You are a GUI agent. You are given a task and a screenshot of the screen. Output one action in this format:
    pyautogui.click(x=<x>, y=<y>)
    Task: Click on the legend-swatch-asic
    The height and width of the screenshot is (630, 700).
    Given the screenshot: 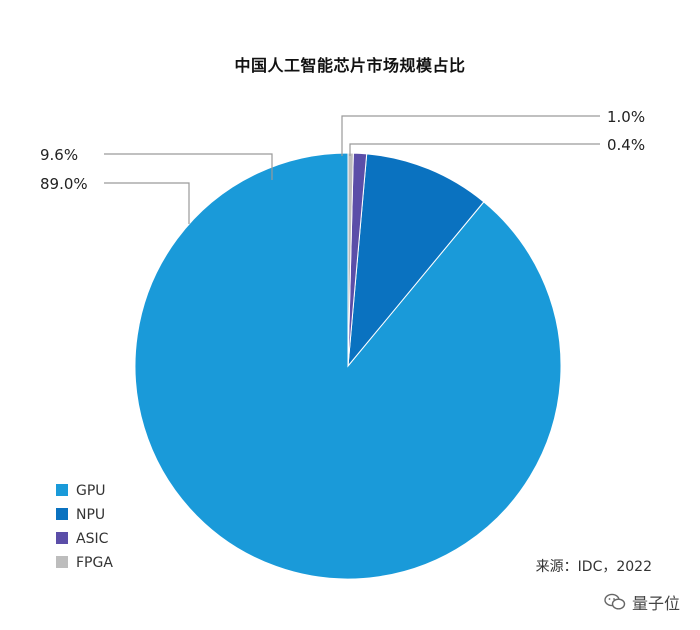 What is the action you would take?
    pyautogui.click(x=62, y=538)
    